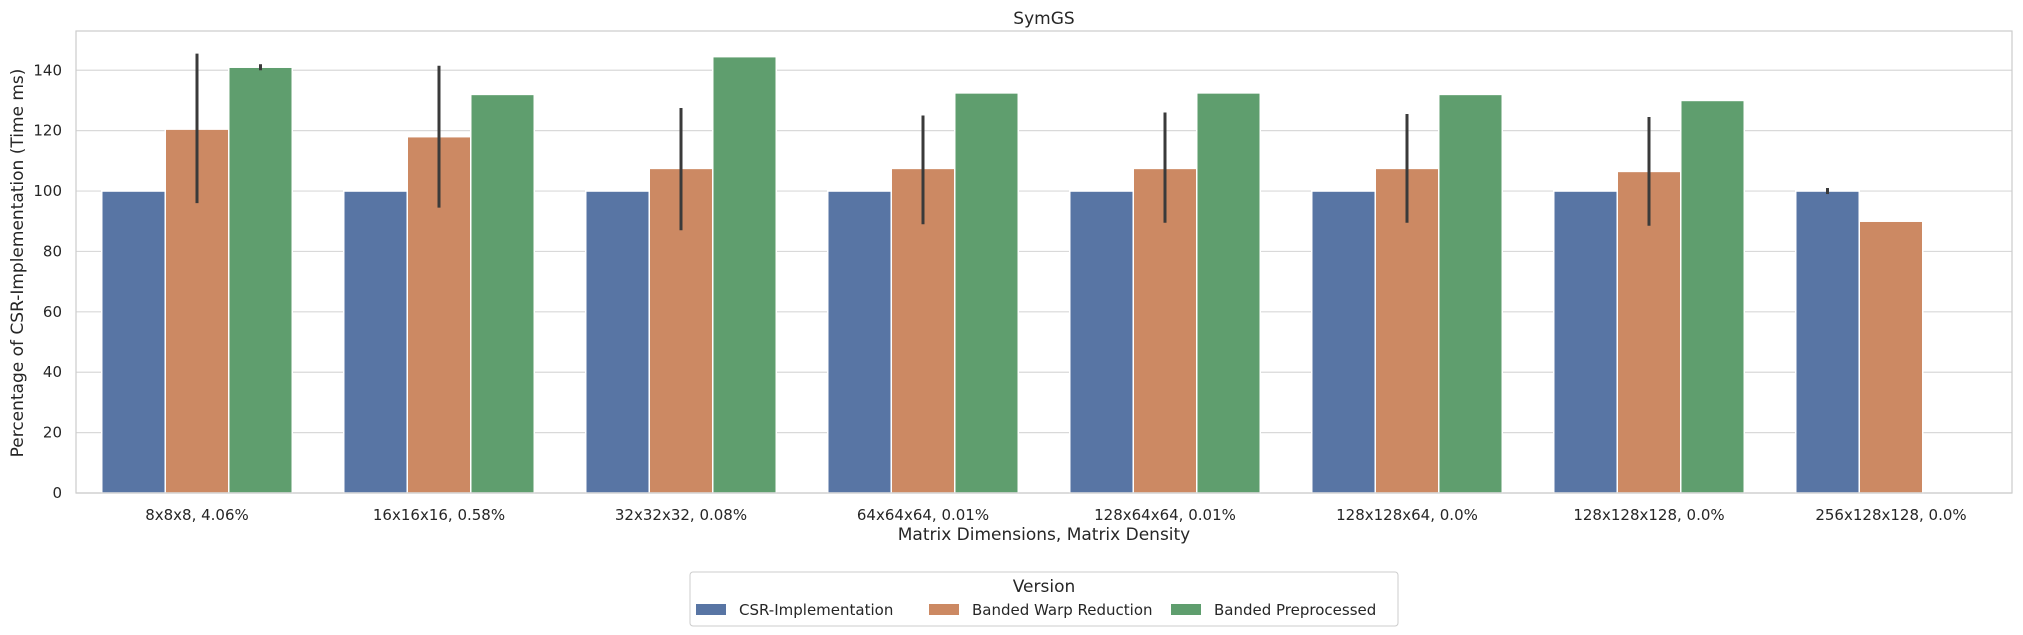  Describe the element at coordinates (1890, 515) in the screenshot. I see `x-tick-label: 256x128x128, 0.0%` at that location.